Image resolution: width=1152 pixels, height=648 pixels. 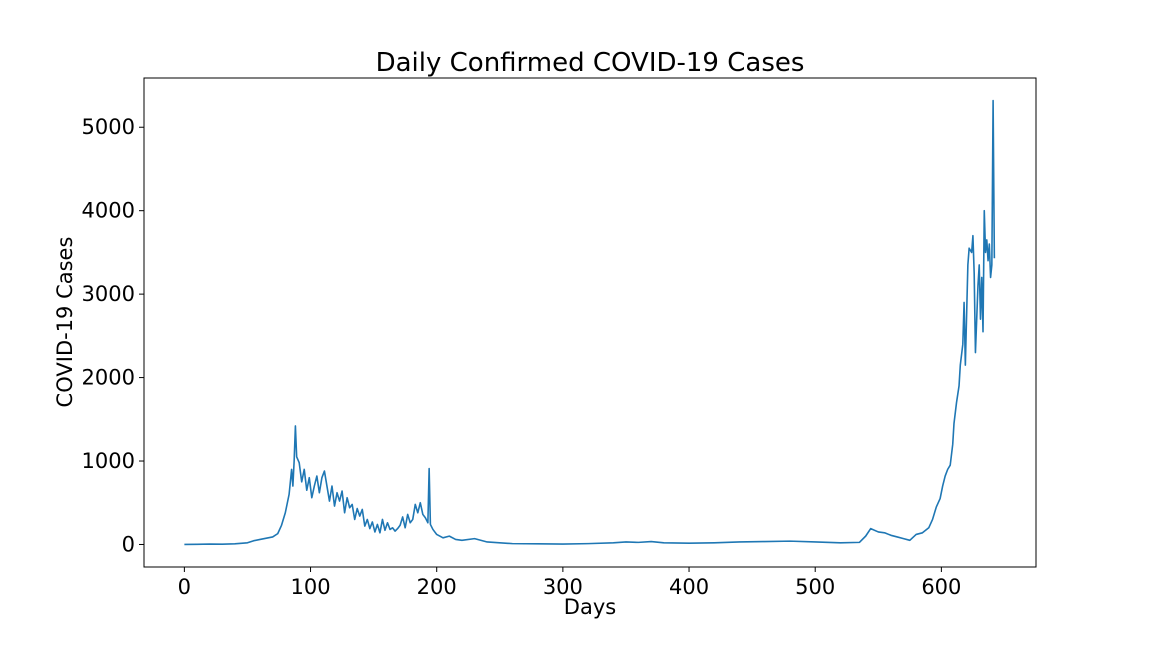 What do you see at coordinates (941, 587) in the screenshot?
I see `x-tick-label: 600` at bounding box center [941, 587].